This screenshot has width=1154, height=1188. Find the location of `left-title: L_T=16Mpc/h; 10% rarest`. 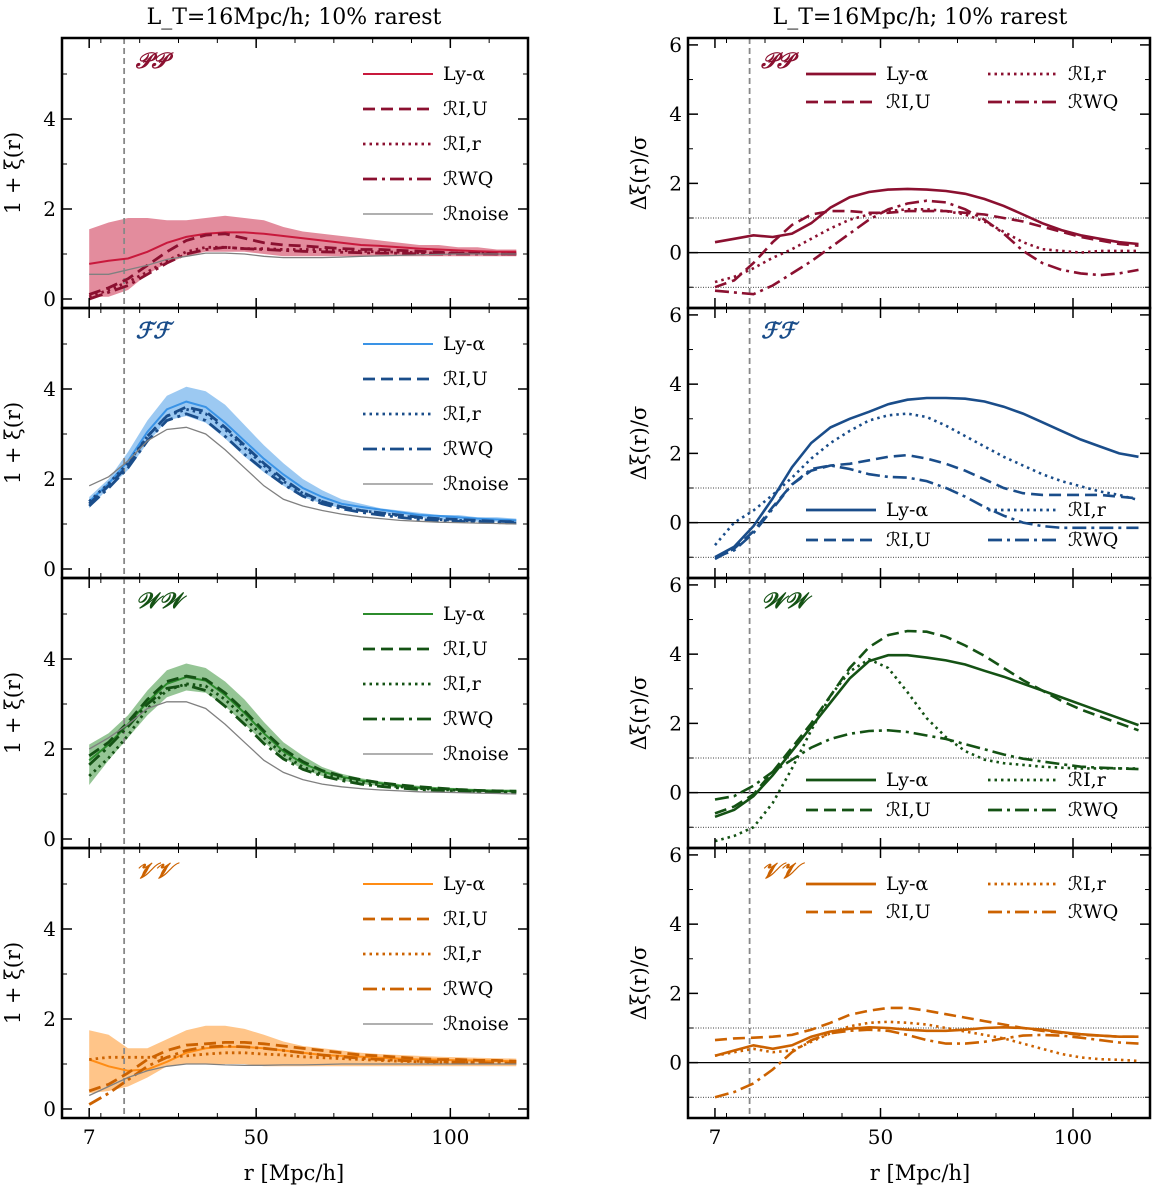

left-title: L_T=16Mpc/h; 10% rarest is located at coordinates (294, 17).